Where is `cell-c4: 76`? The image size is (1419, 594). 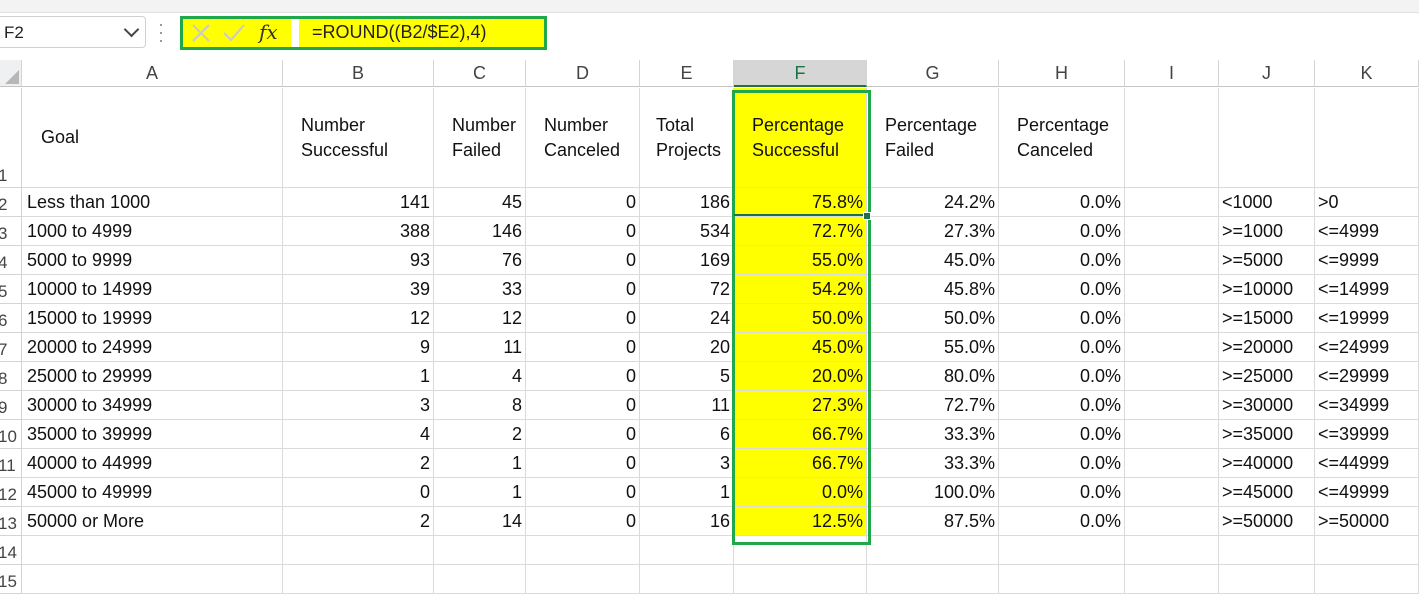 cell-c4: 76 is located at coordinates (480, 260).